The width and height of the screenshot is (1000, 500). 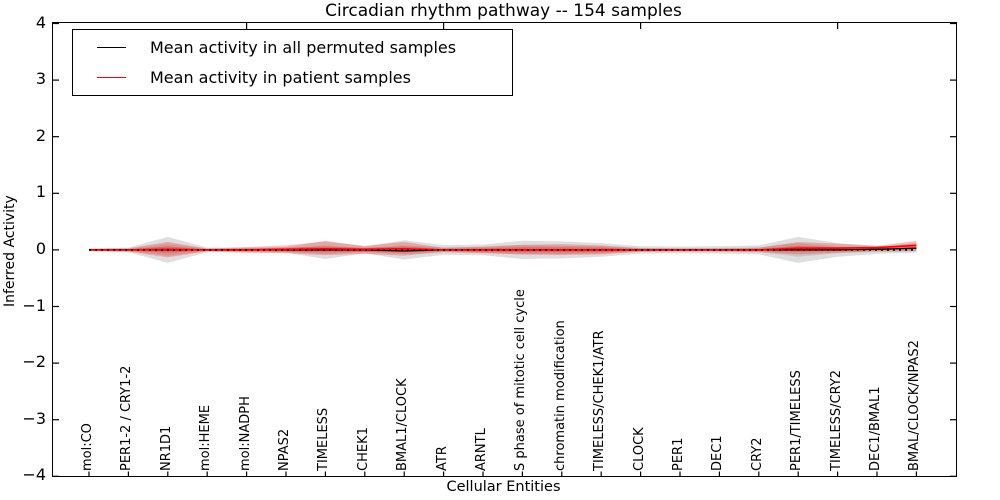 I want to click on x-axis-label: Cellular Entities, so click(x=503, y=487).